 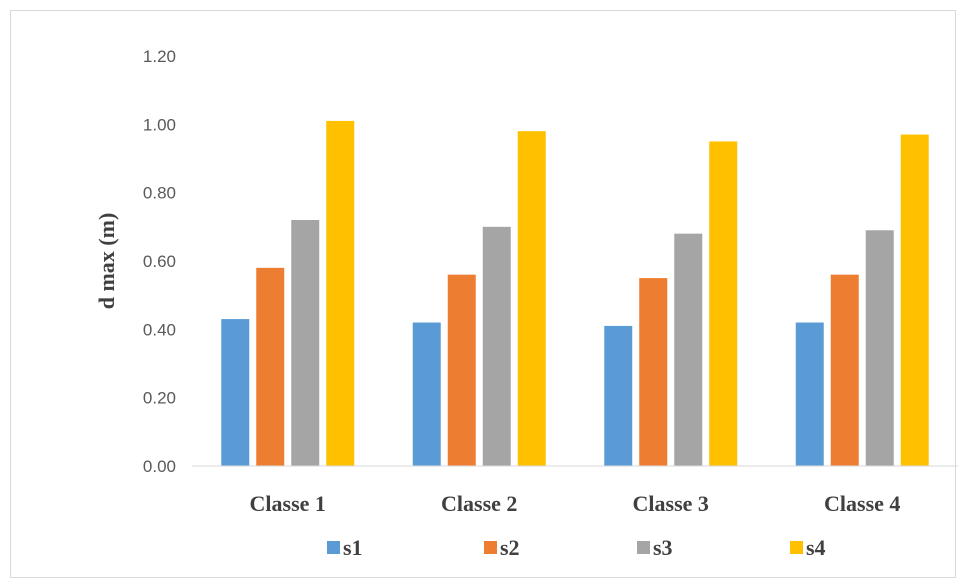 What do you see at coordinates (159, 329) in the screenshot?
I see `y-tick-label: 0.40` at bounding box center [159, 329].